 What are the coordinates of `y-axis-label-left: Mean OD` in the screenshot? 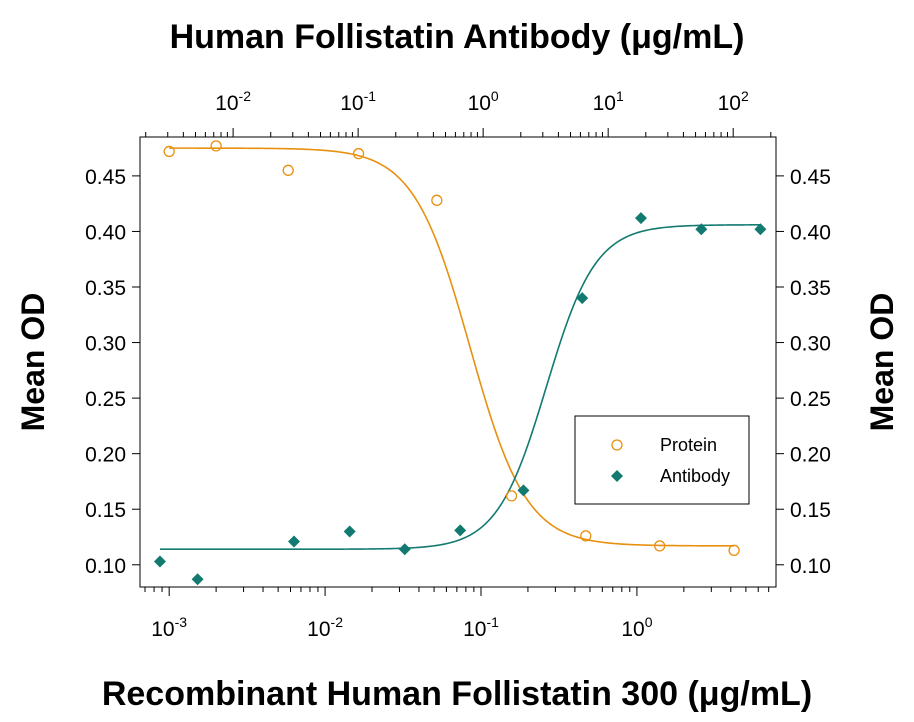 It's located at (33, 362).